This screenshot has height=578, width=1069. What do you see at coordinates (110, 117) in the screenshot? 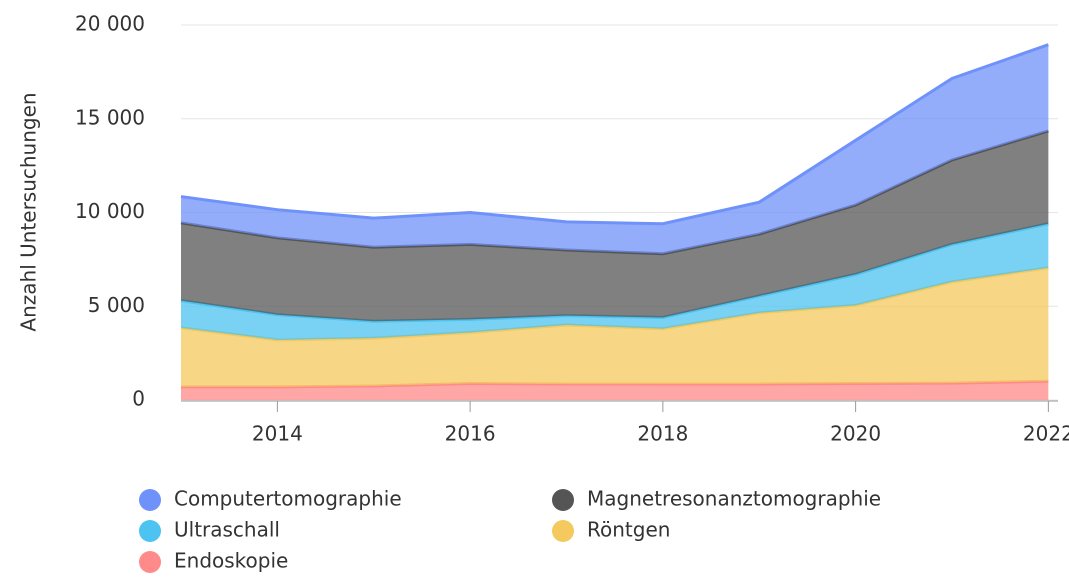
I see `y-tick-label: 15 000` at bounding box center [110, 117].